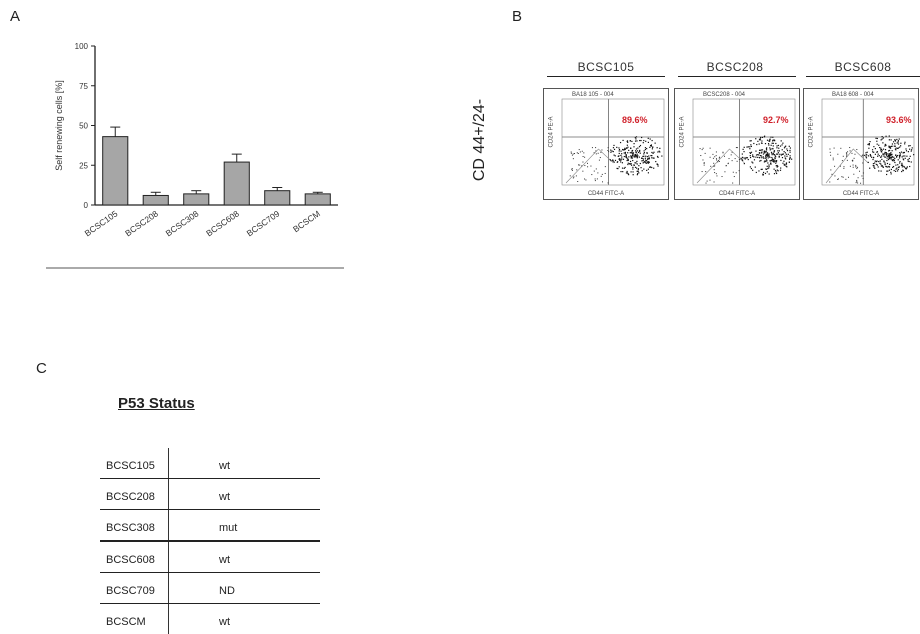 The height and width of the screenshot is (634, 920). Describe the element at coordinates (635, 120) in the screenshot. I see `flow-percent-1: 89.6%` at that location.